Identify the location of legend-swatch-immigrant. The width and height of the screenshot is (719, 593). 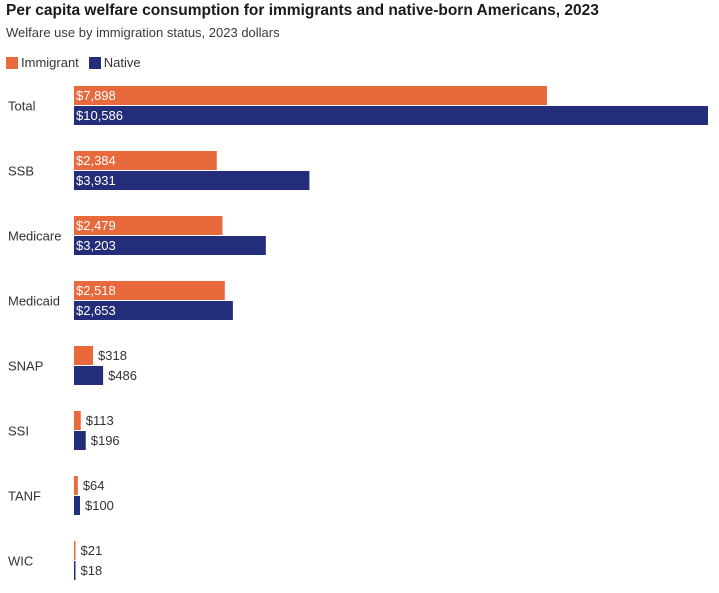
(12, 62).